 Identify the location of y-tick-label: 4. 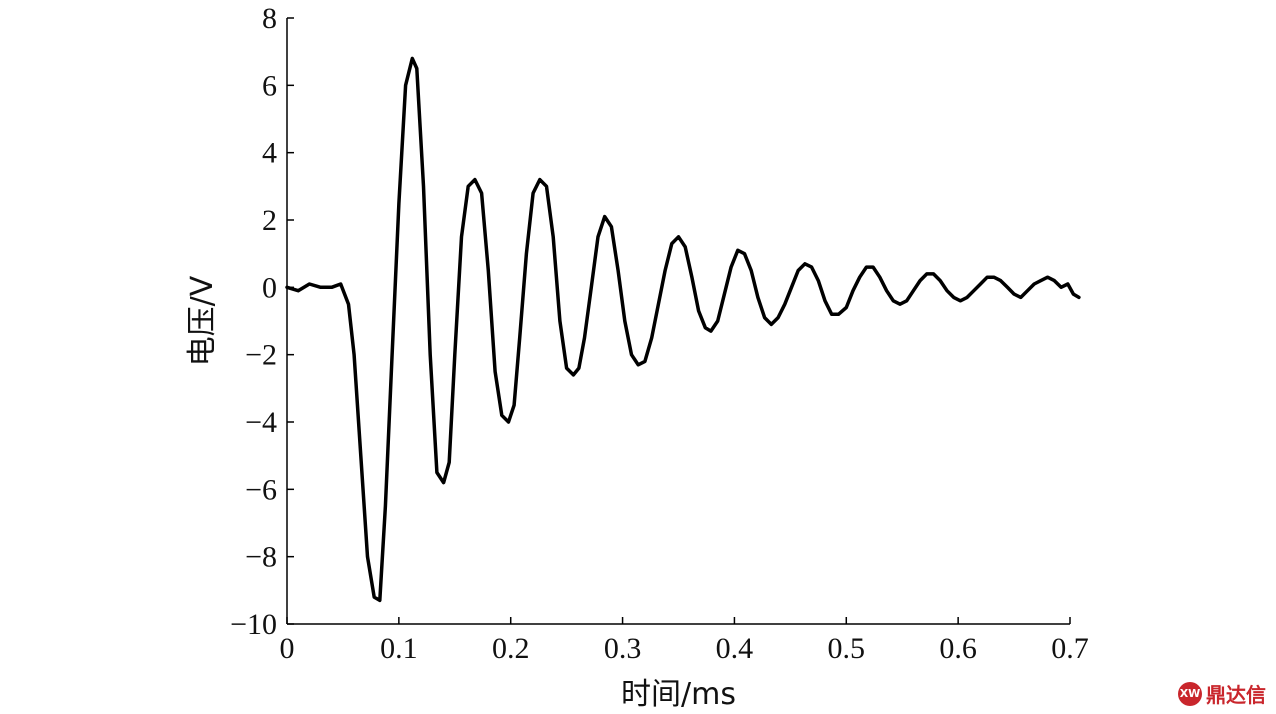
(269, 153).